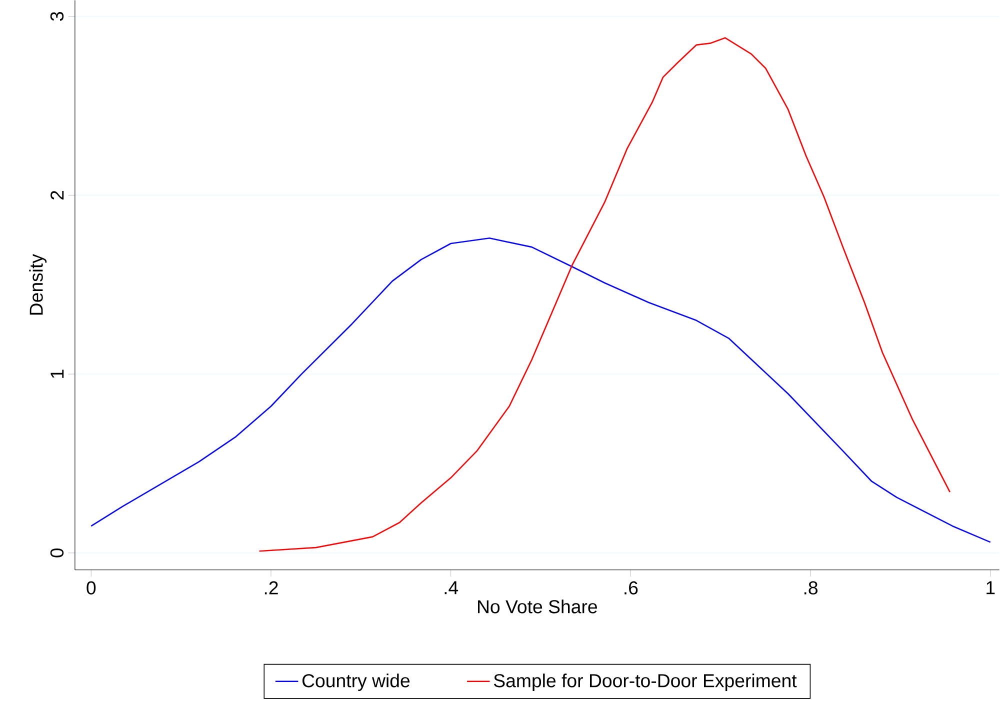 This screenshot has width=1000, height=708. I want to click on x-tick-label: .6, so click(631, 588).